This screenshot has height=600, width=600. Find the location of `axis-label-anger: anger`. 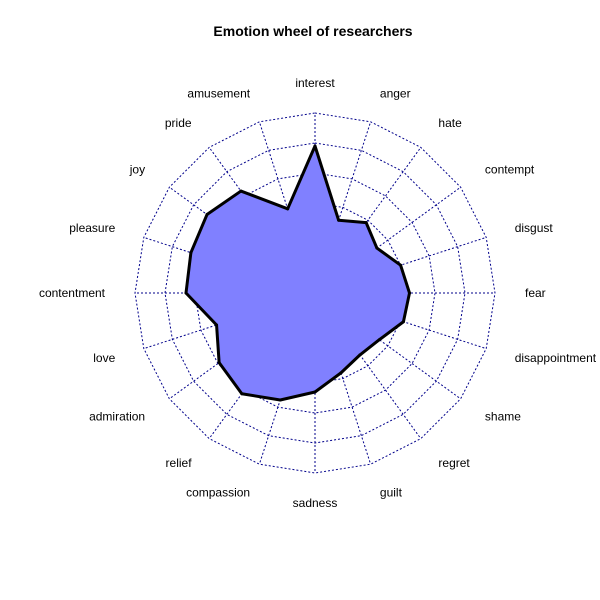

axis-label-anger: anger is located at coordinates (395, 93).